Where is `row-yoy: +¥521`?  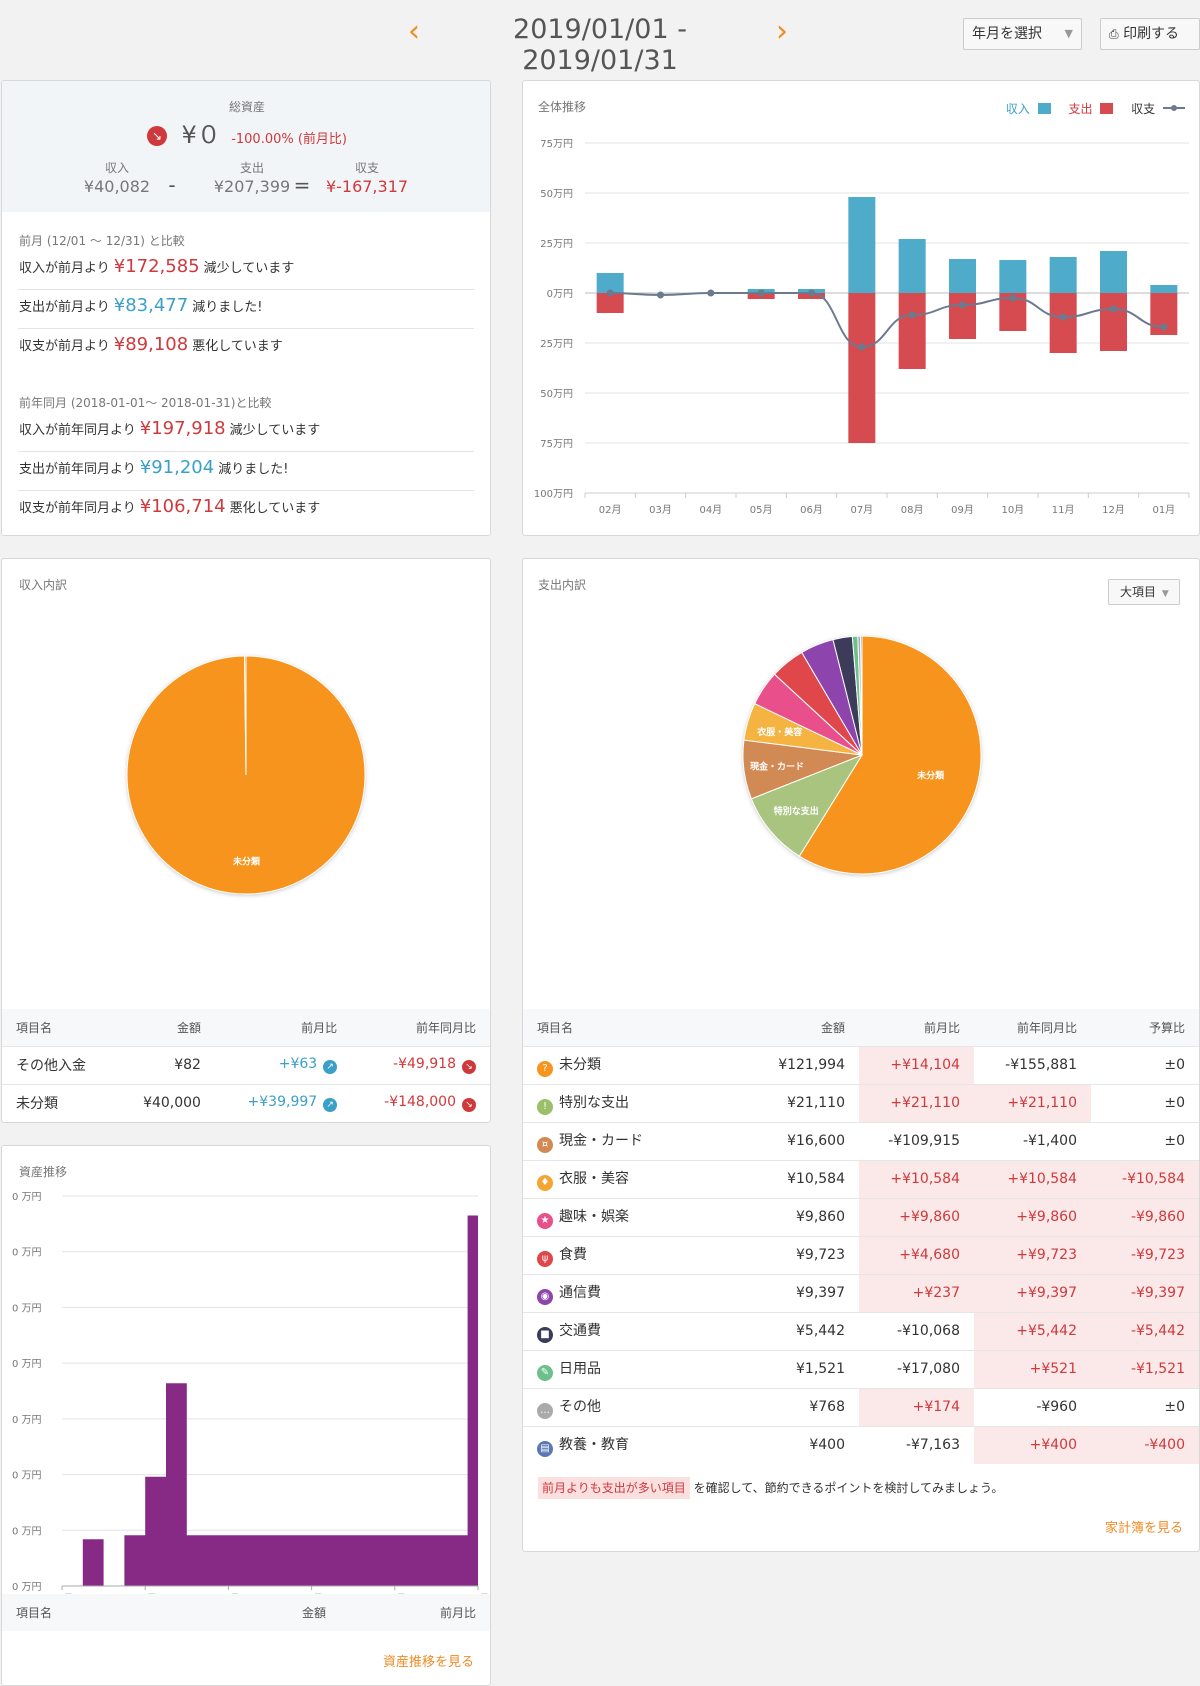 row-yoy: +¥521 is located at coordinates (1032, 1368).